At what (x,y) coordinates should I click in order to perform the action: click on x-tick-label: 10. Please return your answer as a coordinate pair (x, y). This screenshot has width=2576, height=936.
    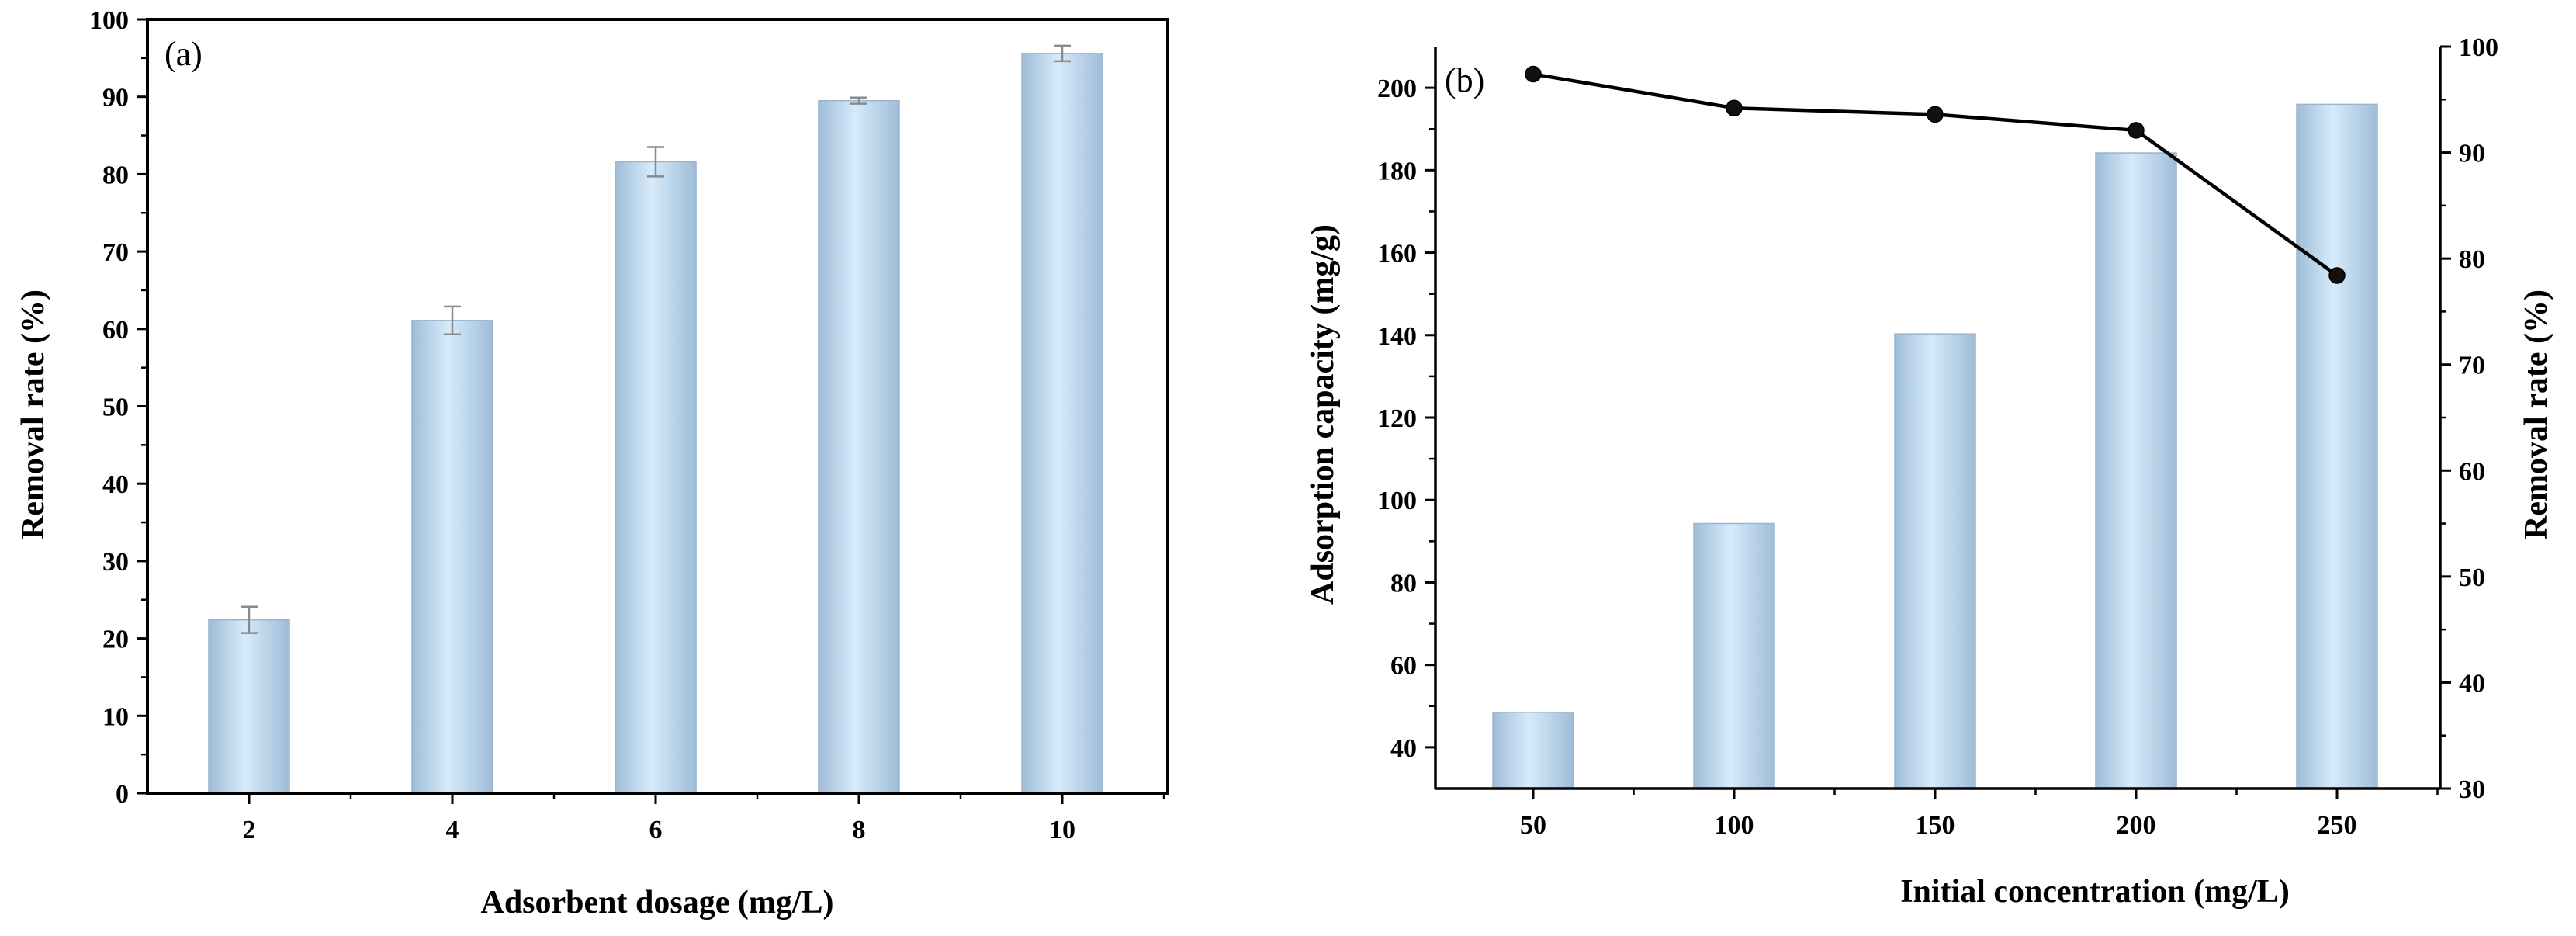
    Looking at the image, I should click on (1062, 830).